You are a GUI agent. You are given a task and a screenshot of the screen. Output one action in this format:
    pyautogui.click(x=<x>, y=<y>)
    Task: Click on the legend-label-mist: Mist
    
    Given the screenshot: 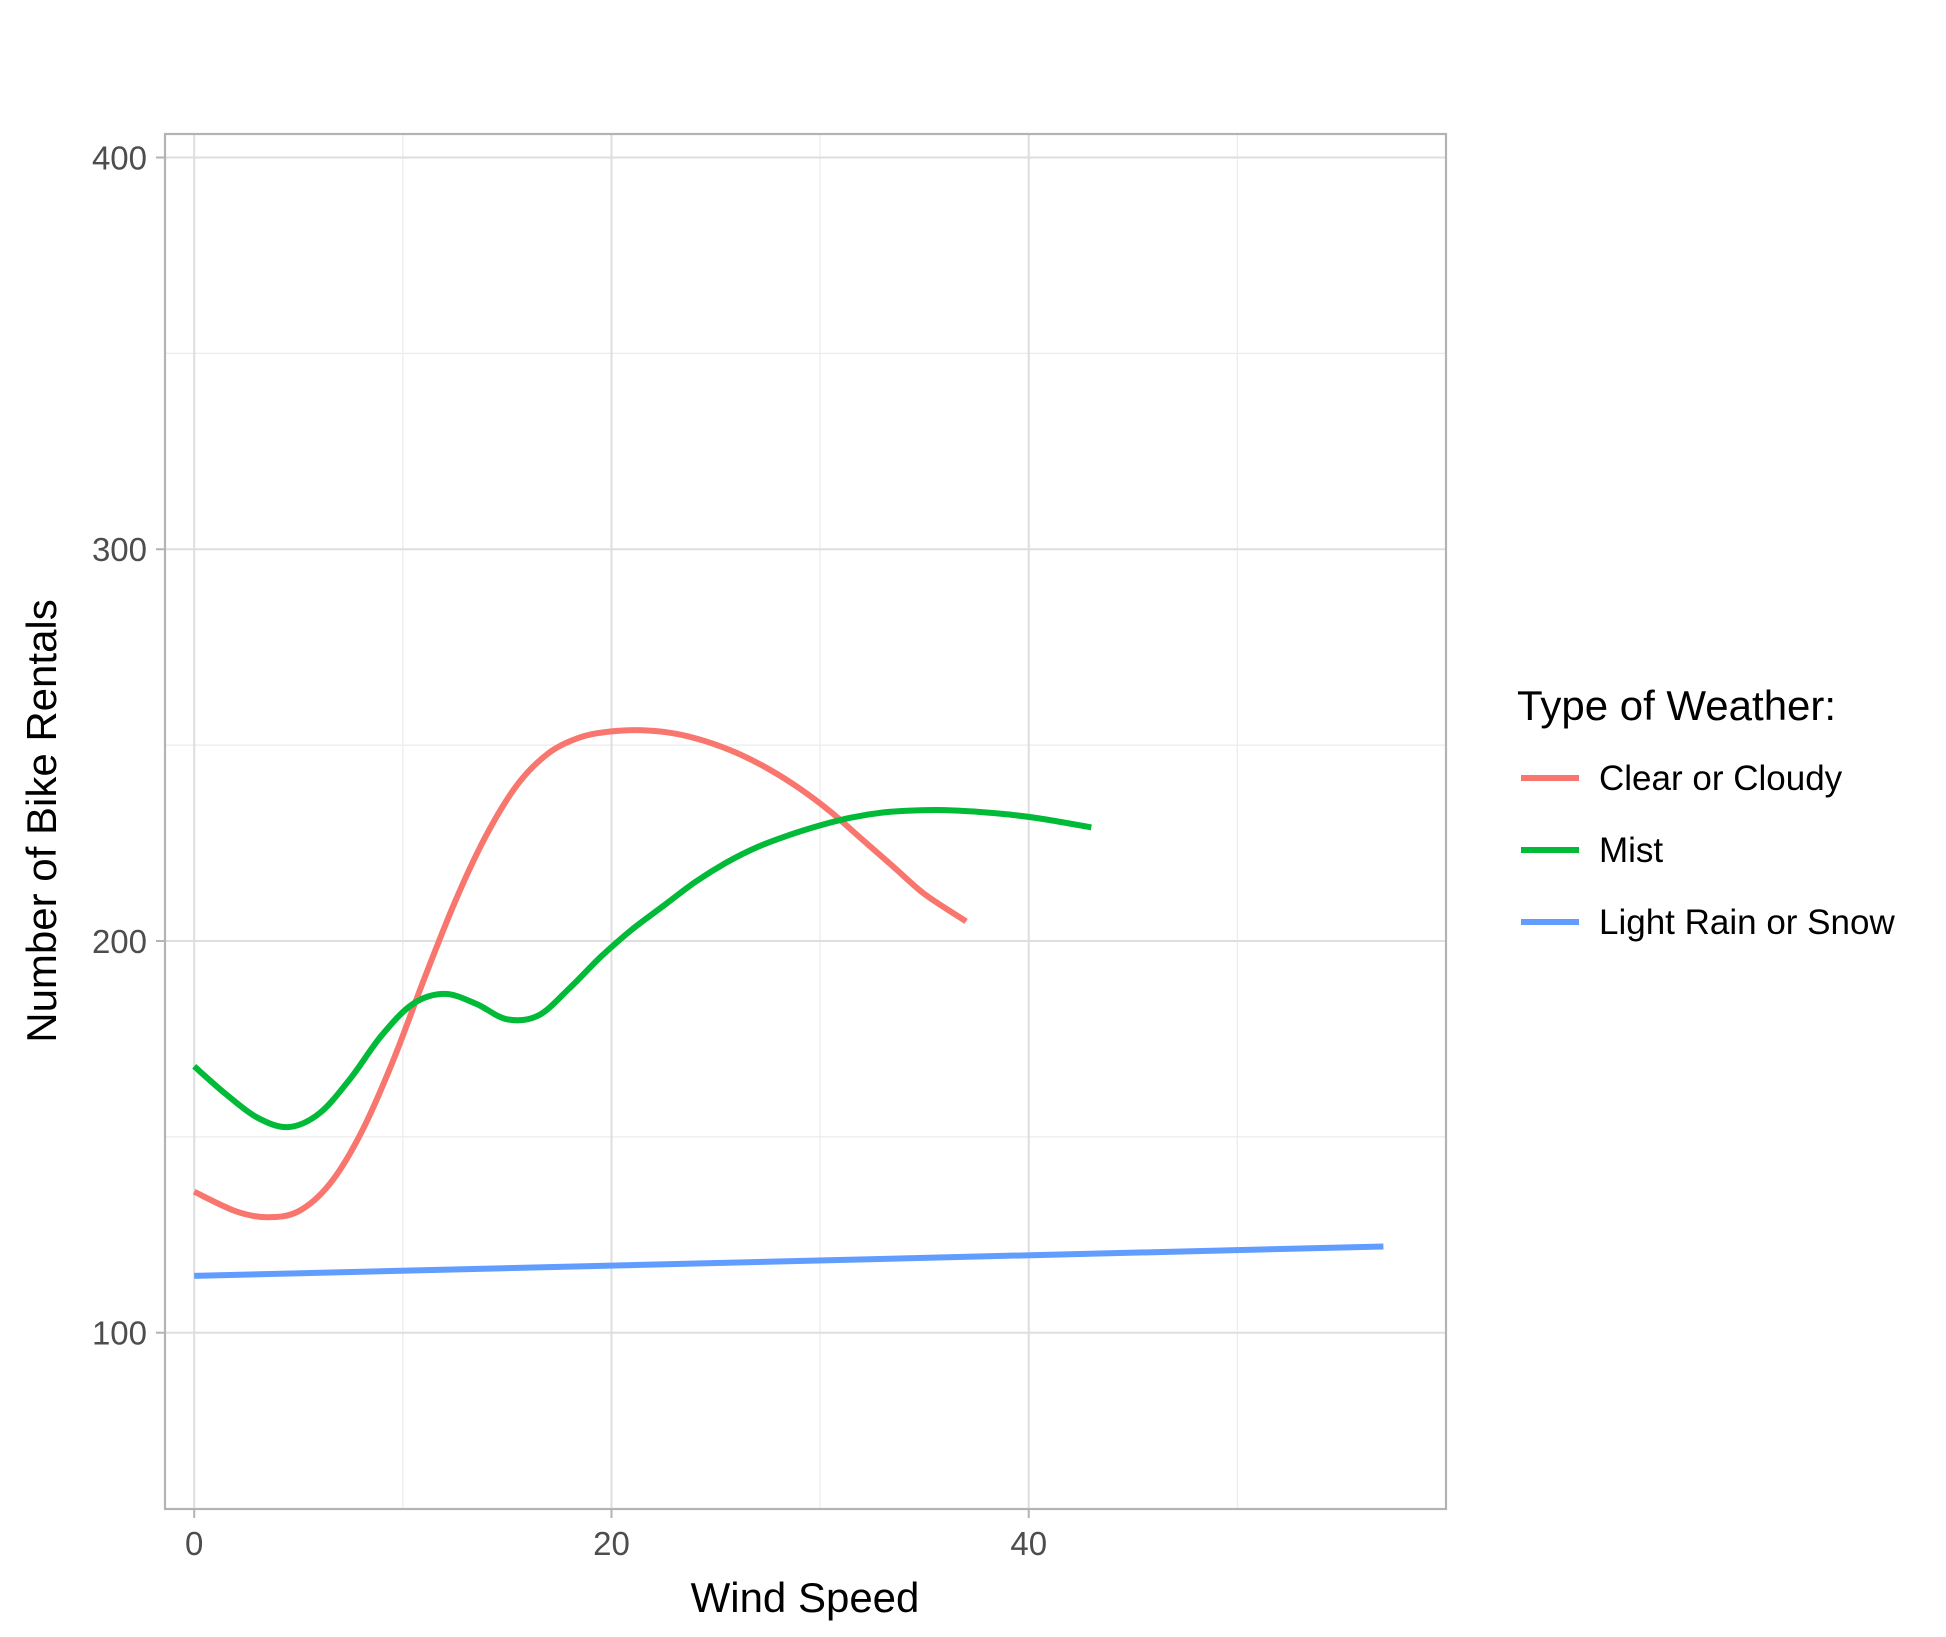 What is the action you would take?
    pyautogui.click(x=1631, y=850)
    